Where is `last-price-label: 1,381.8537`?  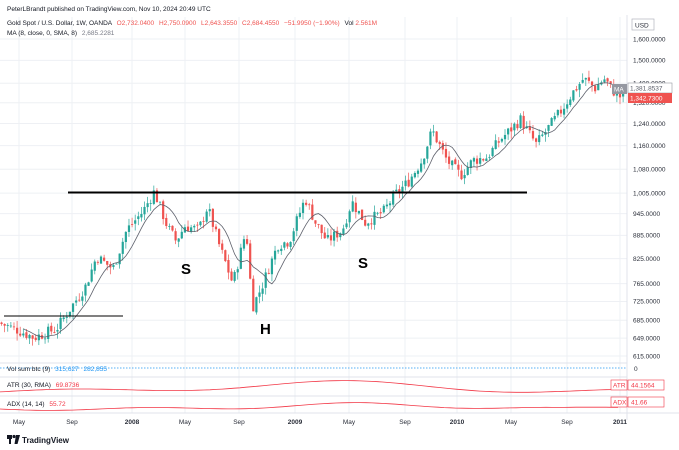
last-price-label: 1,381.8537 is located at coordinates (646, 89).